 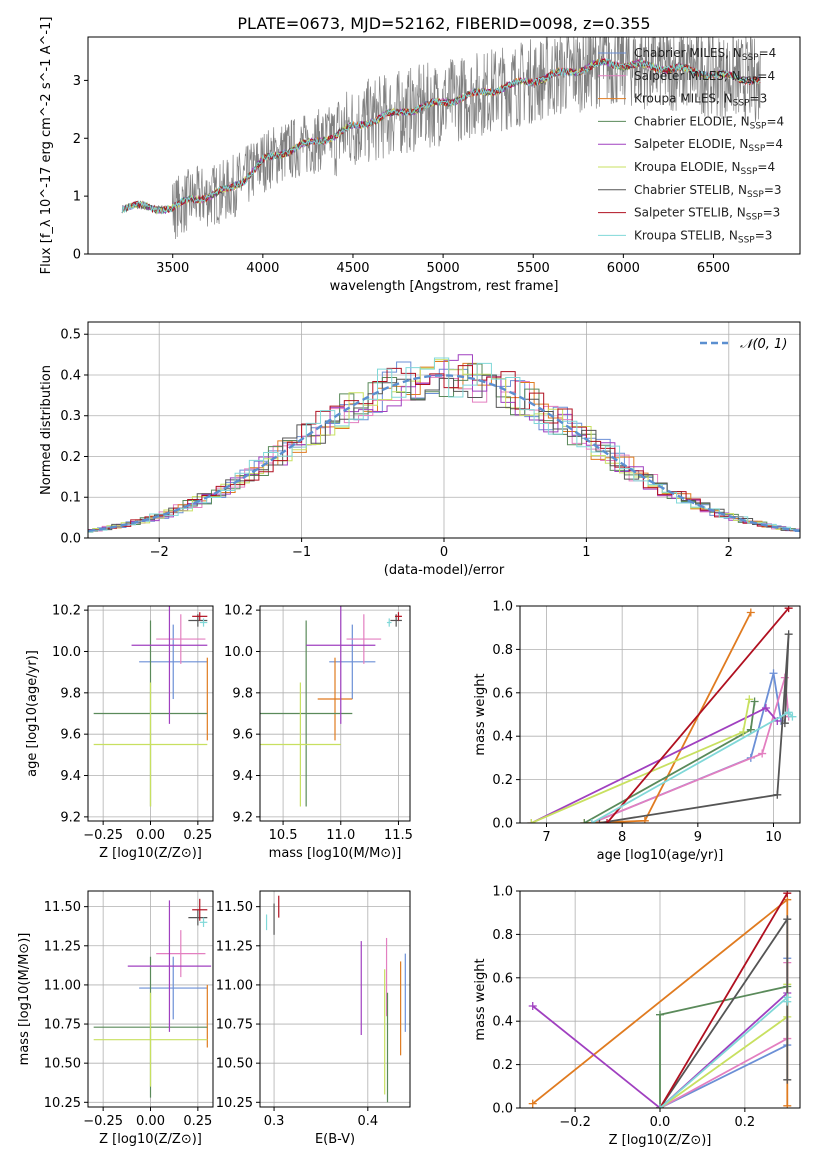 I want to click on legend-count: =3, so click(x=772, y=213).